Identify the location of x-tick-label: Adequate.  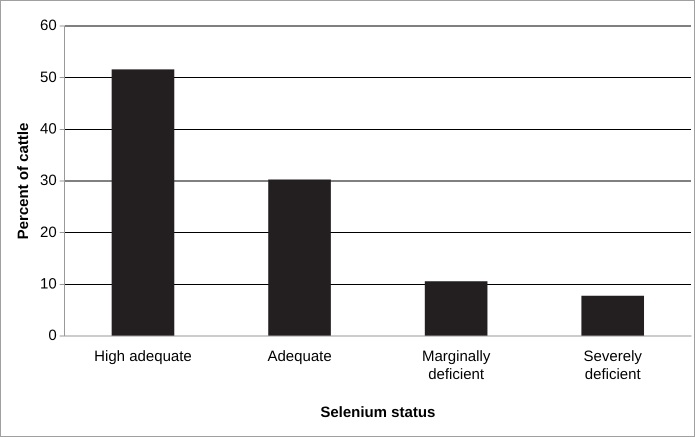
(299, 357).